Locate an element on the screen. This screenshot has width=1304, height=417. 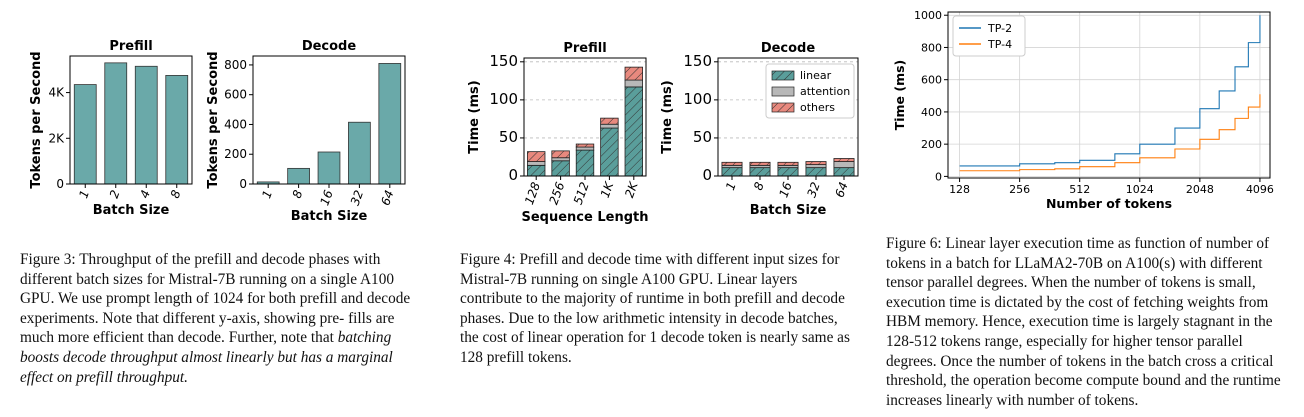
y-tick-label: 4K is located at coordinates (56, 93).